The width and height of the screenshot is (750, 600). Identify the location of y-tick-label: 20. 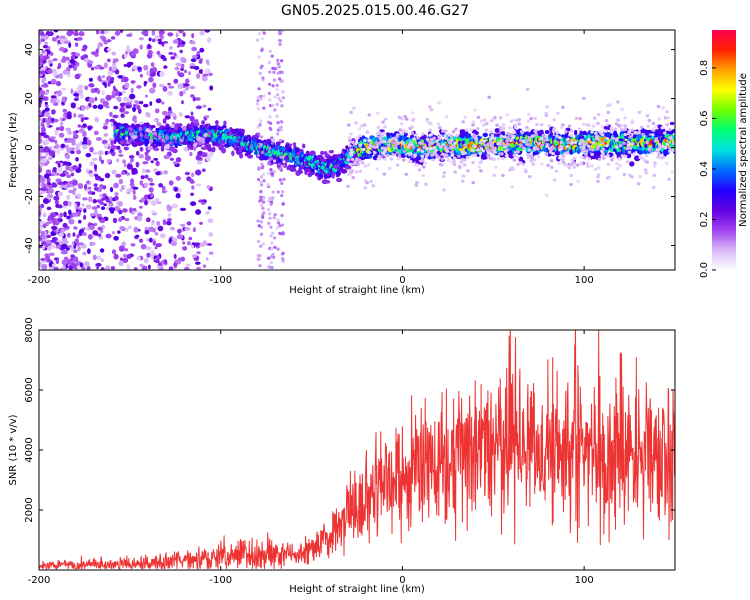
(29, 98).